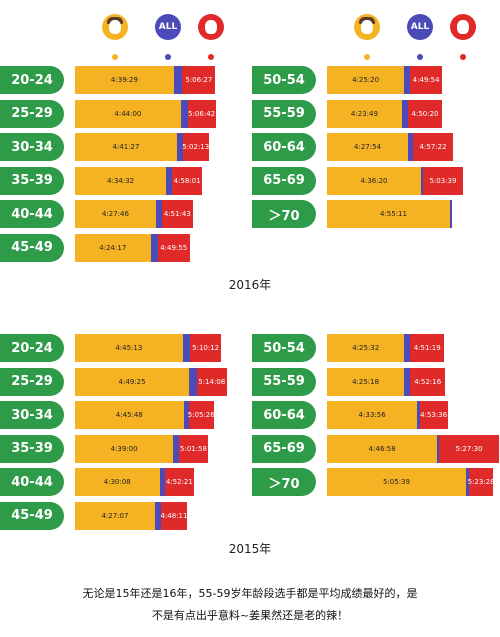 Image resolution: width=500 pixels, height=637 pixels. What do you see at coordinates (205, 348) in the screenshot?
I see `female-bar: 5:10:12` at bounding box center [205, 348].